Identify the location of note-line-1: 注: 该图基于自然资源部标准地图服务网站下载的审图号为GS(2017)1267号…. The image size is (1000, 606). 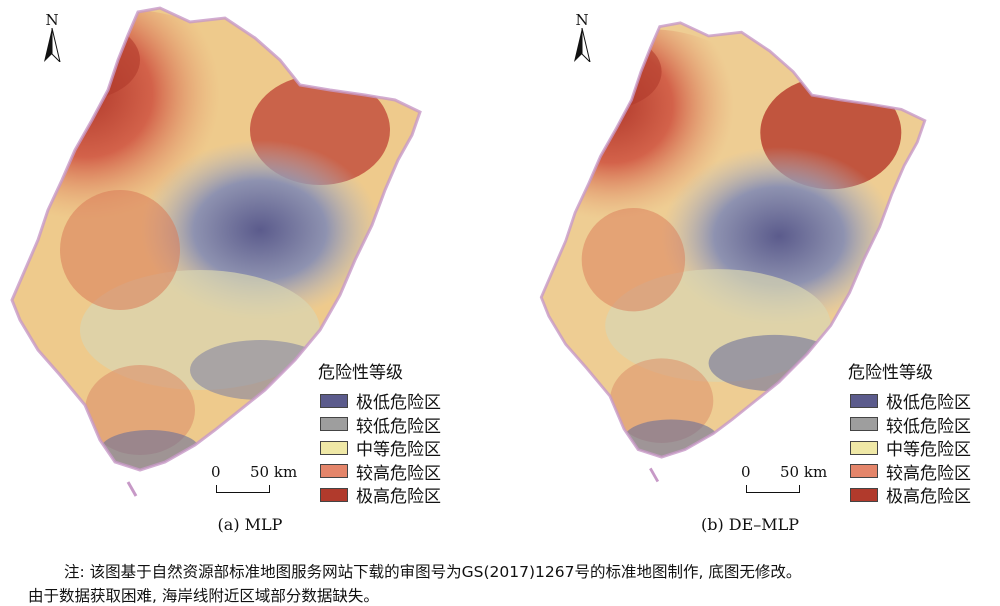
(433, 572).